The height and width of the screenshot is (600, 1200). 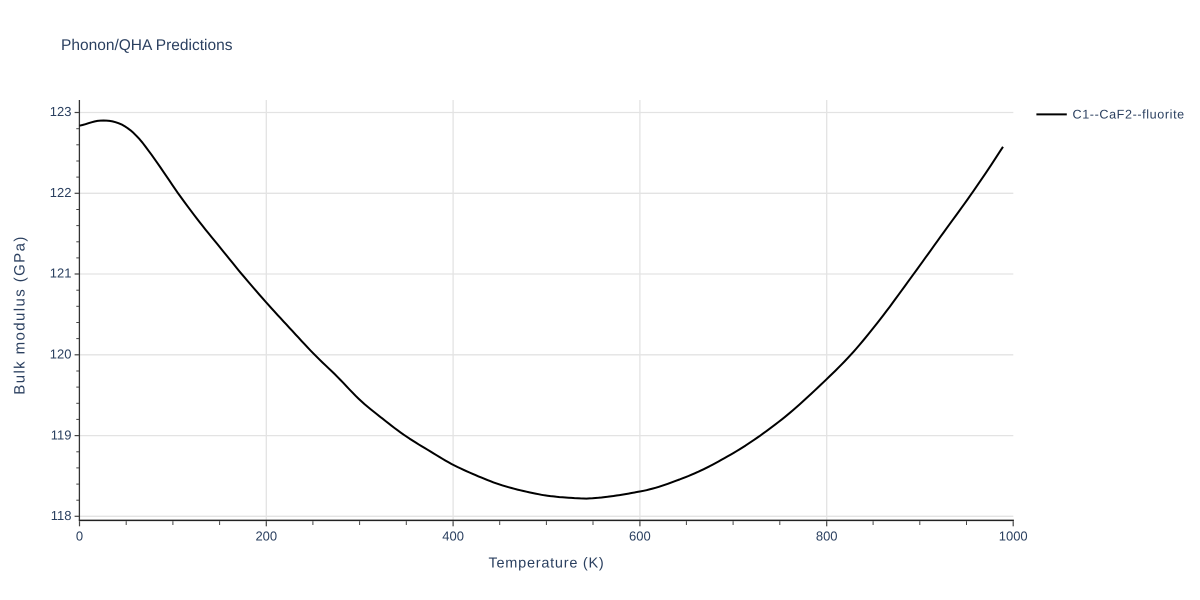 What do you see at coordinates (147, 45) in the screenshot?
I see `svg-text: Phonon/QHA Predictions` at bounding box center [147, 45].